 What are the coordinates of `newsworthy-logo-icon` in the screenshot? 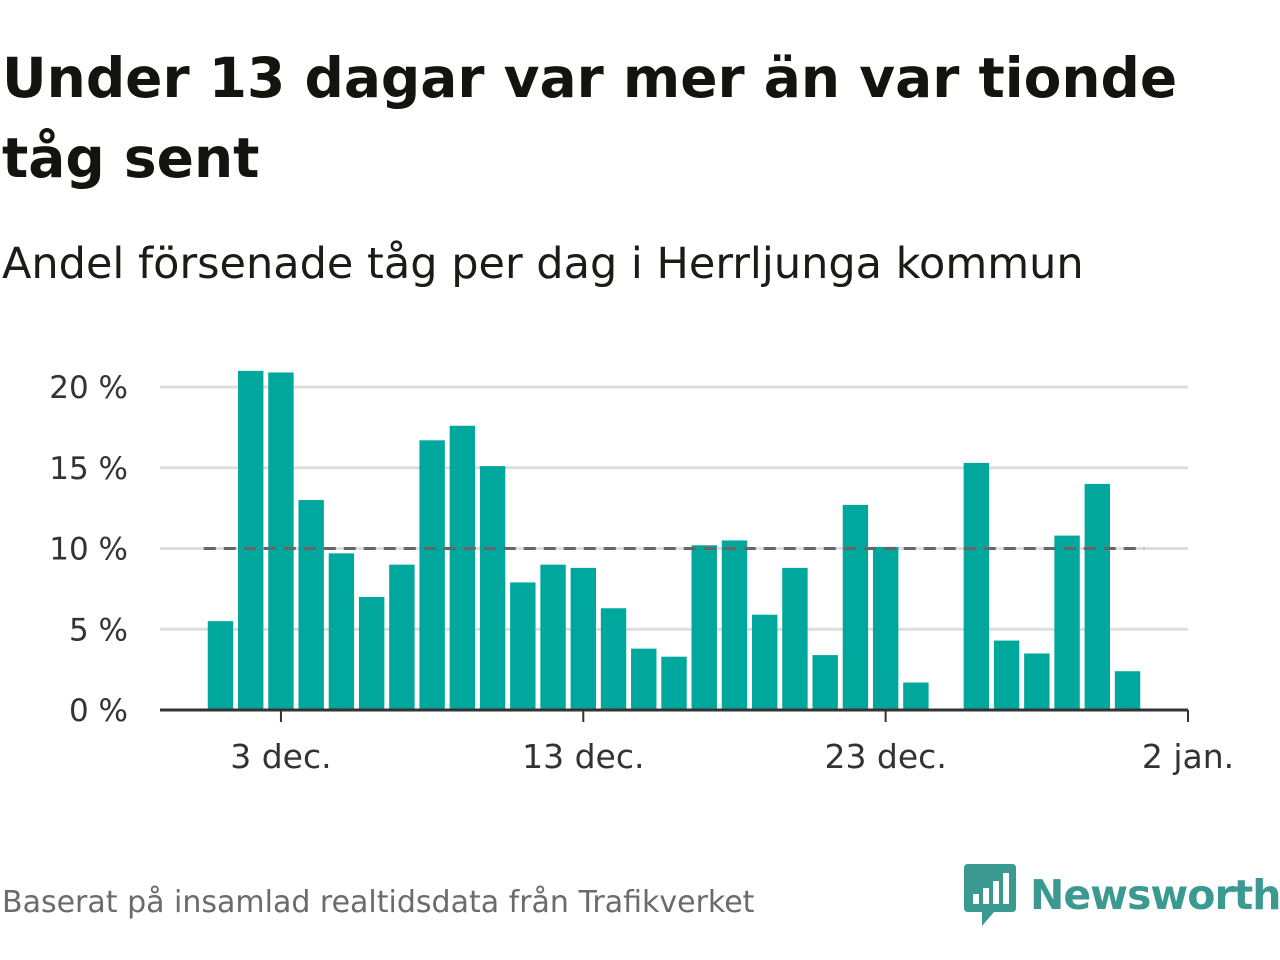 It's located at (990, 895).